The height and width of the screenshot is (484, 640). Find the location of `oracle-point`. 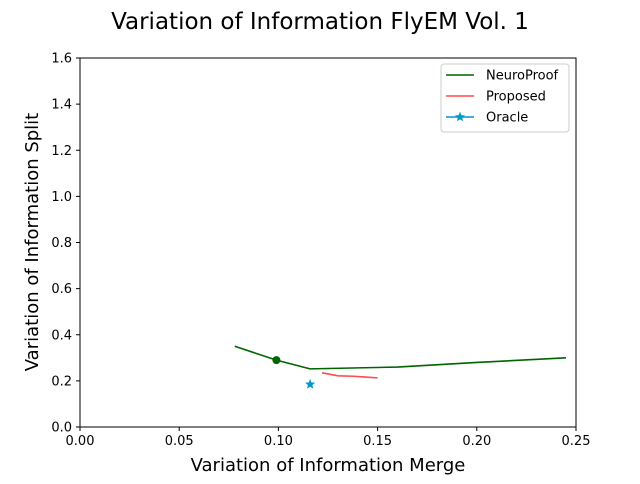

oracle-point is located at coordinates (310, 384).